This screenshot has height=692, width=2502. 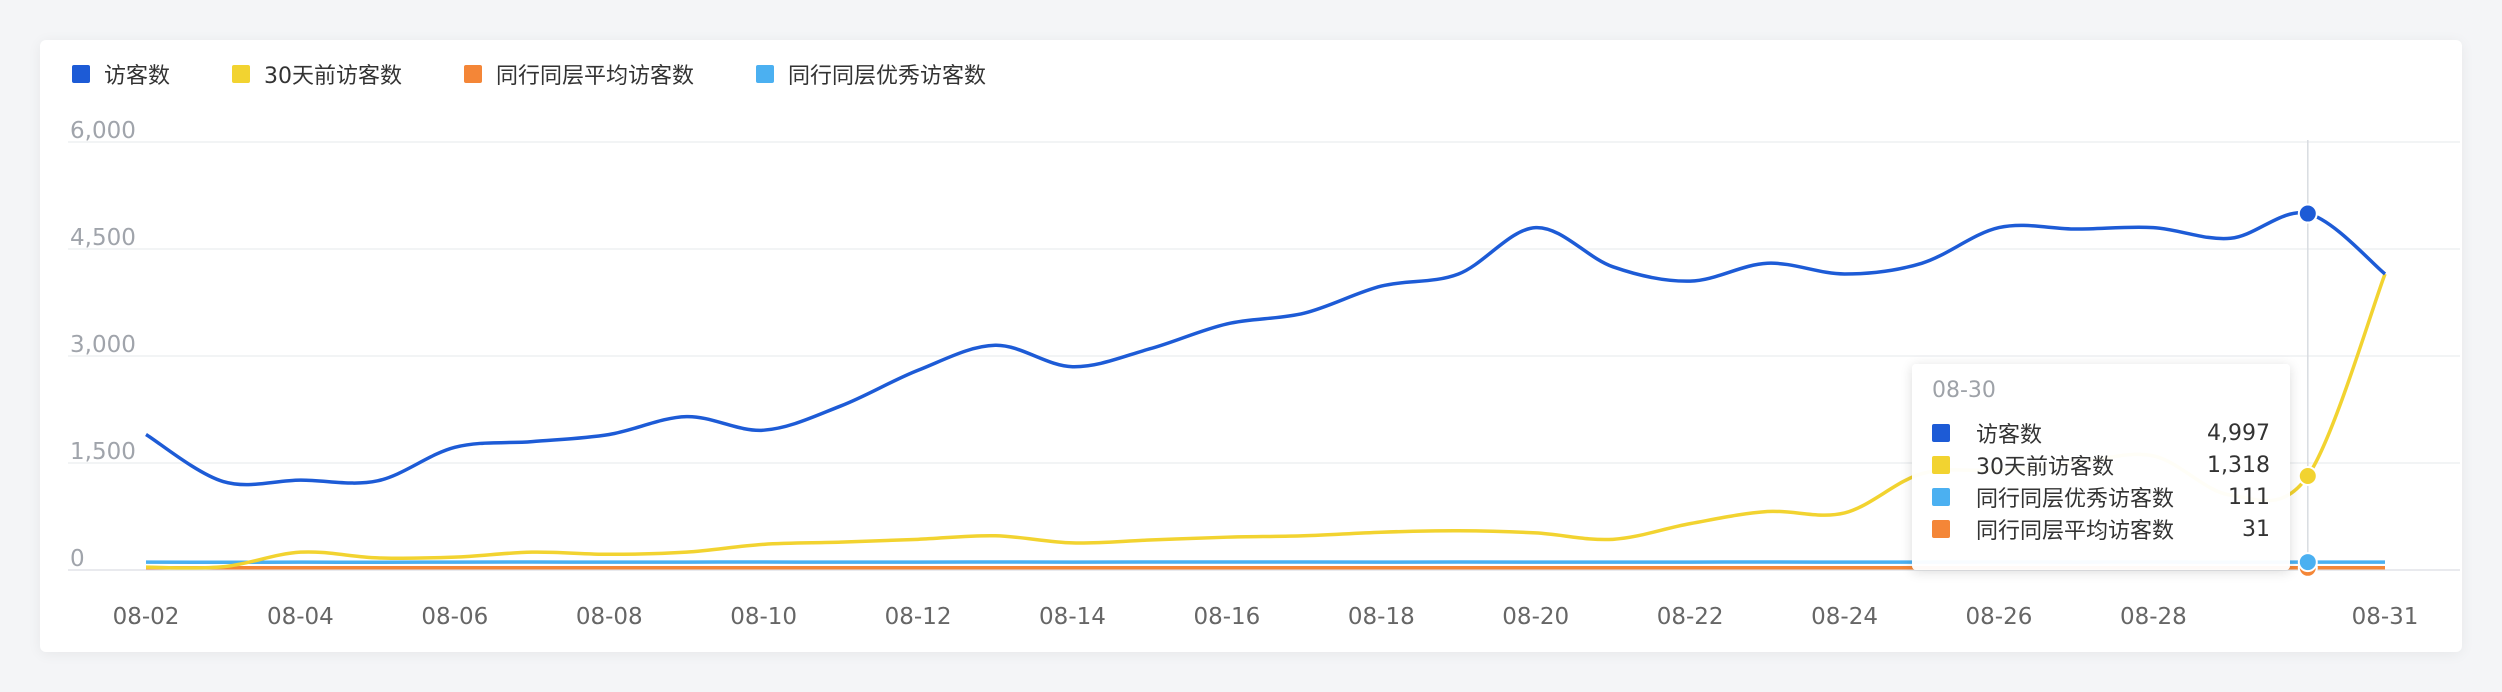 What do you see at coordinates (1535, 617) in the screenshot?
I see `x-tick-label: 08-20` at bounding box center [1535, 617].